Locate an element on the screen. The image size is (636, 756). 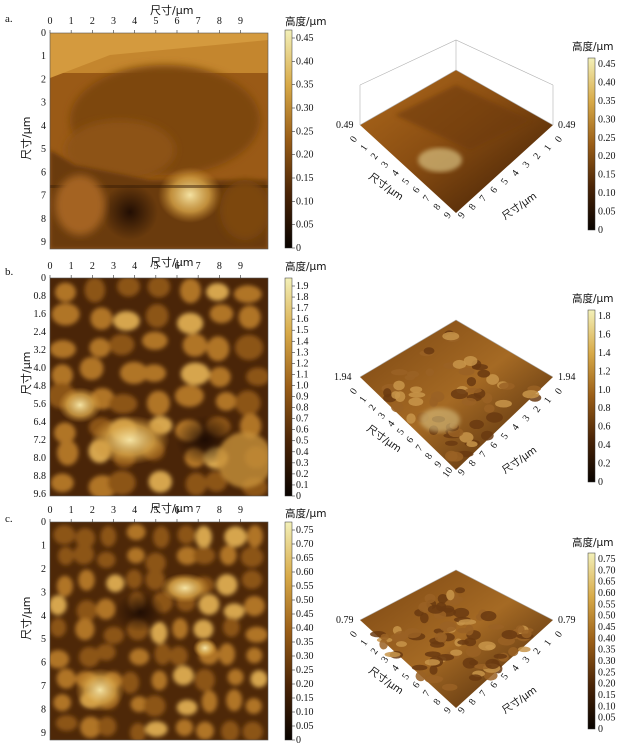
panel-c-top-tick: 8 is located at coordinates (219, 510).